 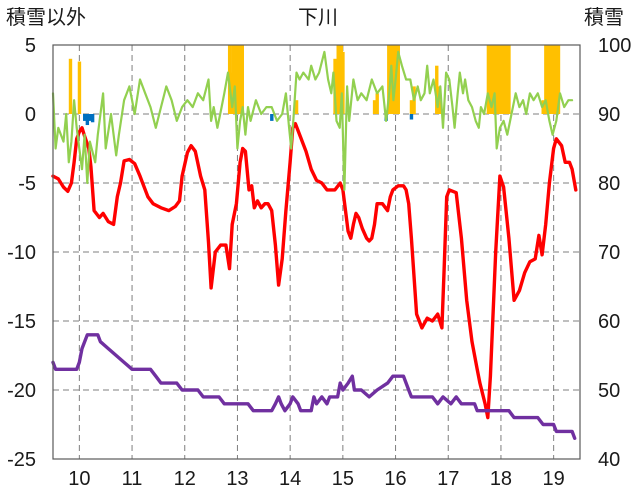 What do you see at coordinates (79, 479) in the screenshot?
I see `x-tick-label: 10` at bounding box center [79, 479].